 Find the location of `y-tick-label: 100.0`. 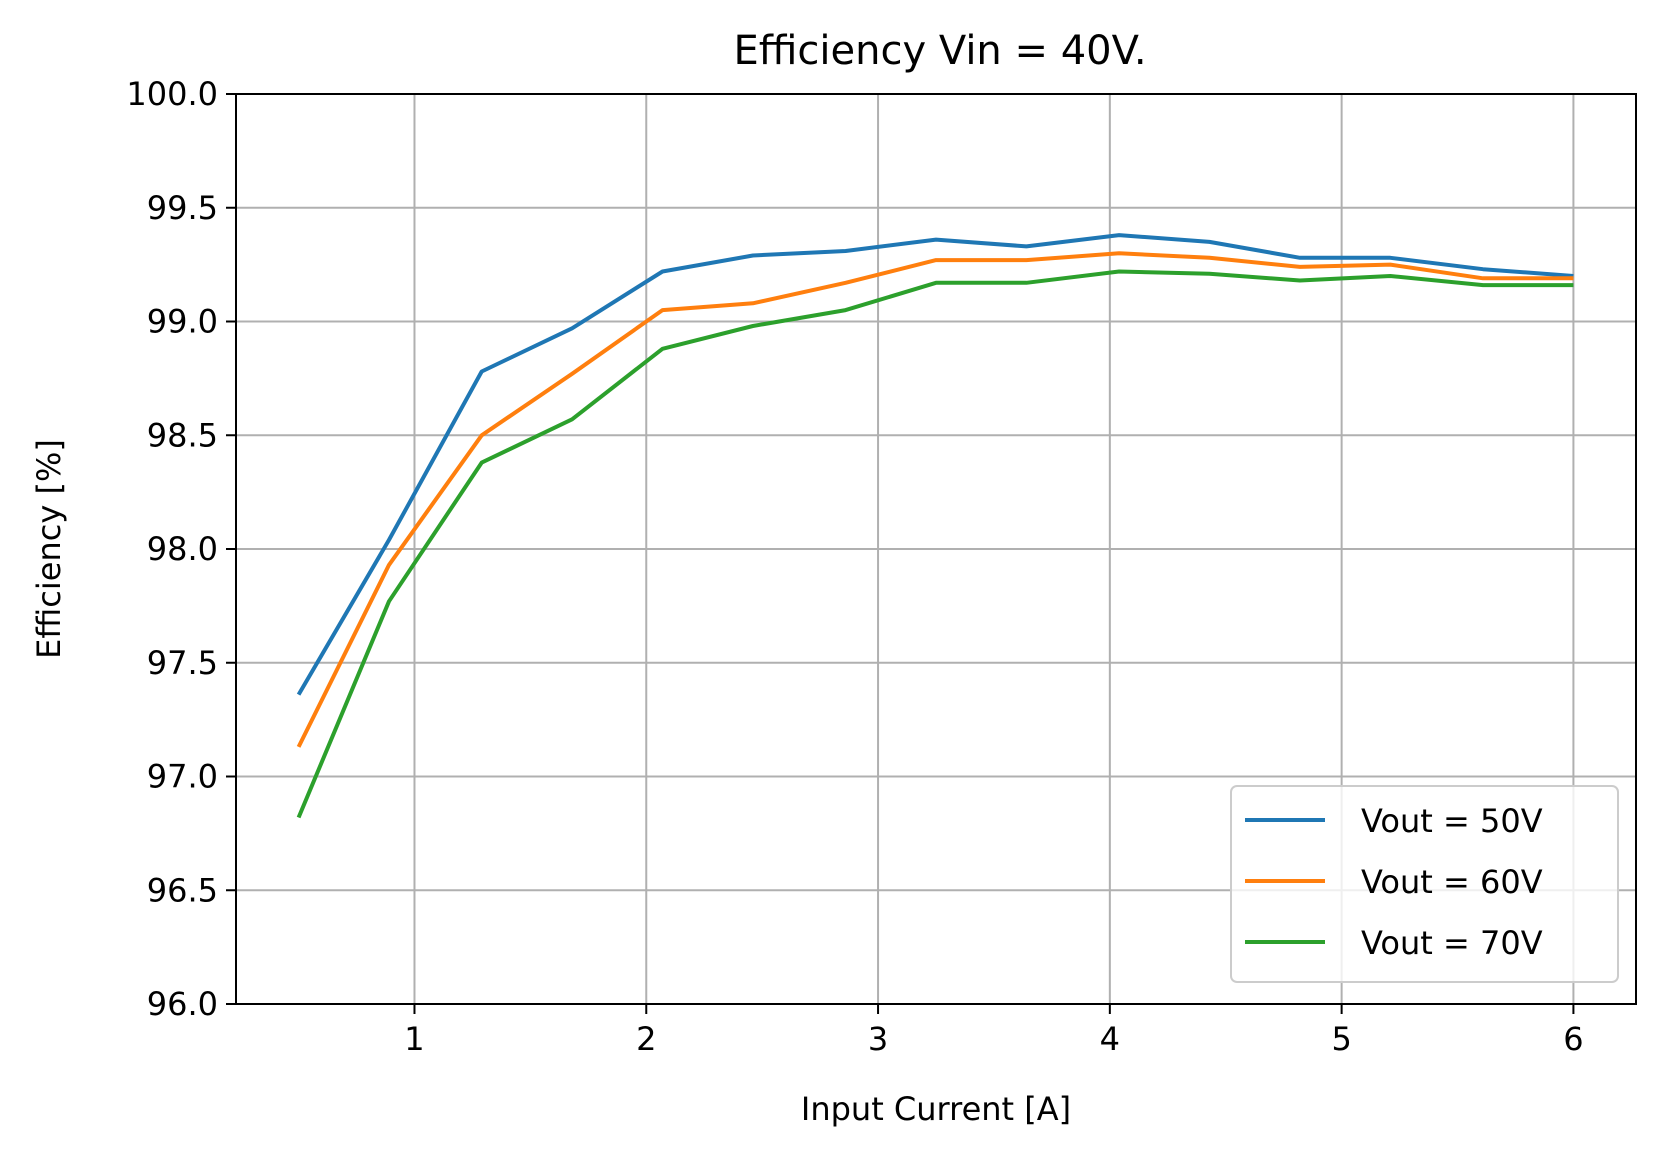

y-tick-label: 100.0 is located at coordinates (172, 94).